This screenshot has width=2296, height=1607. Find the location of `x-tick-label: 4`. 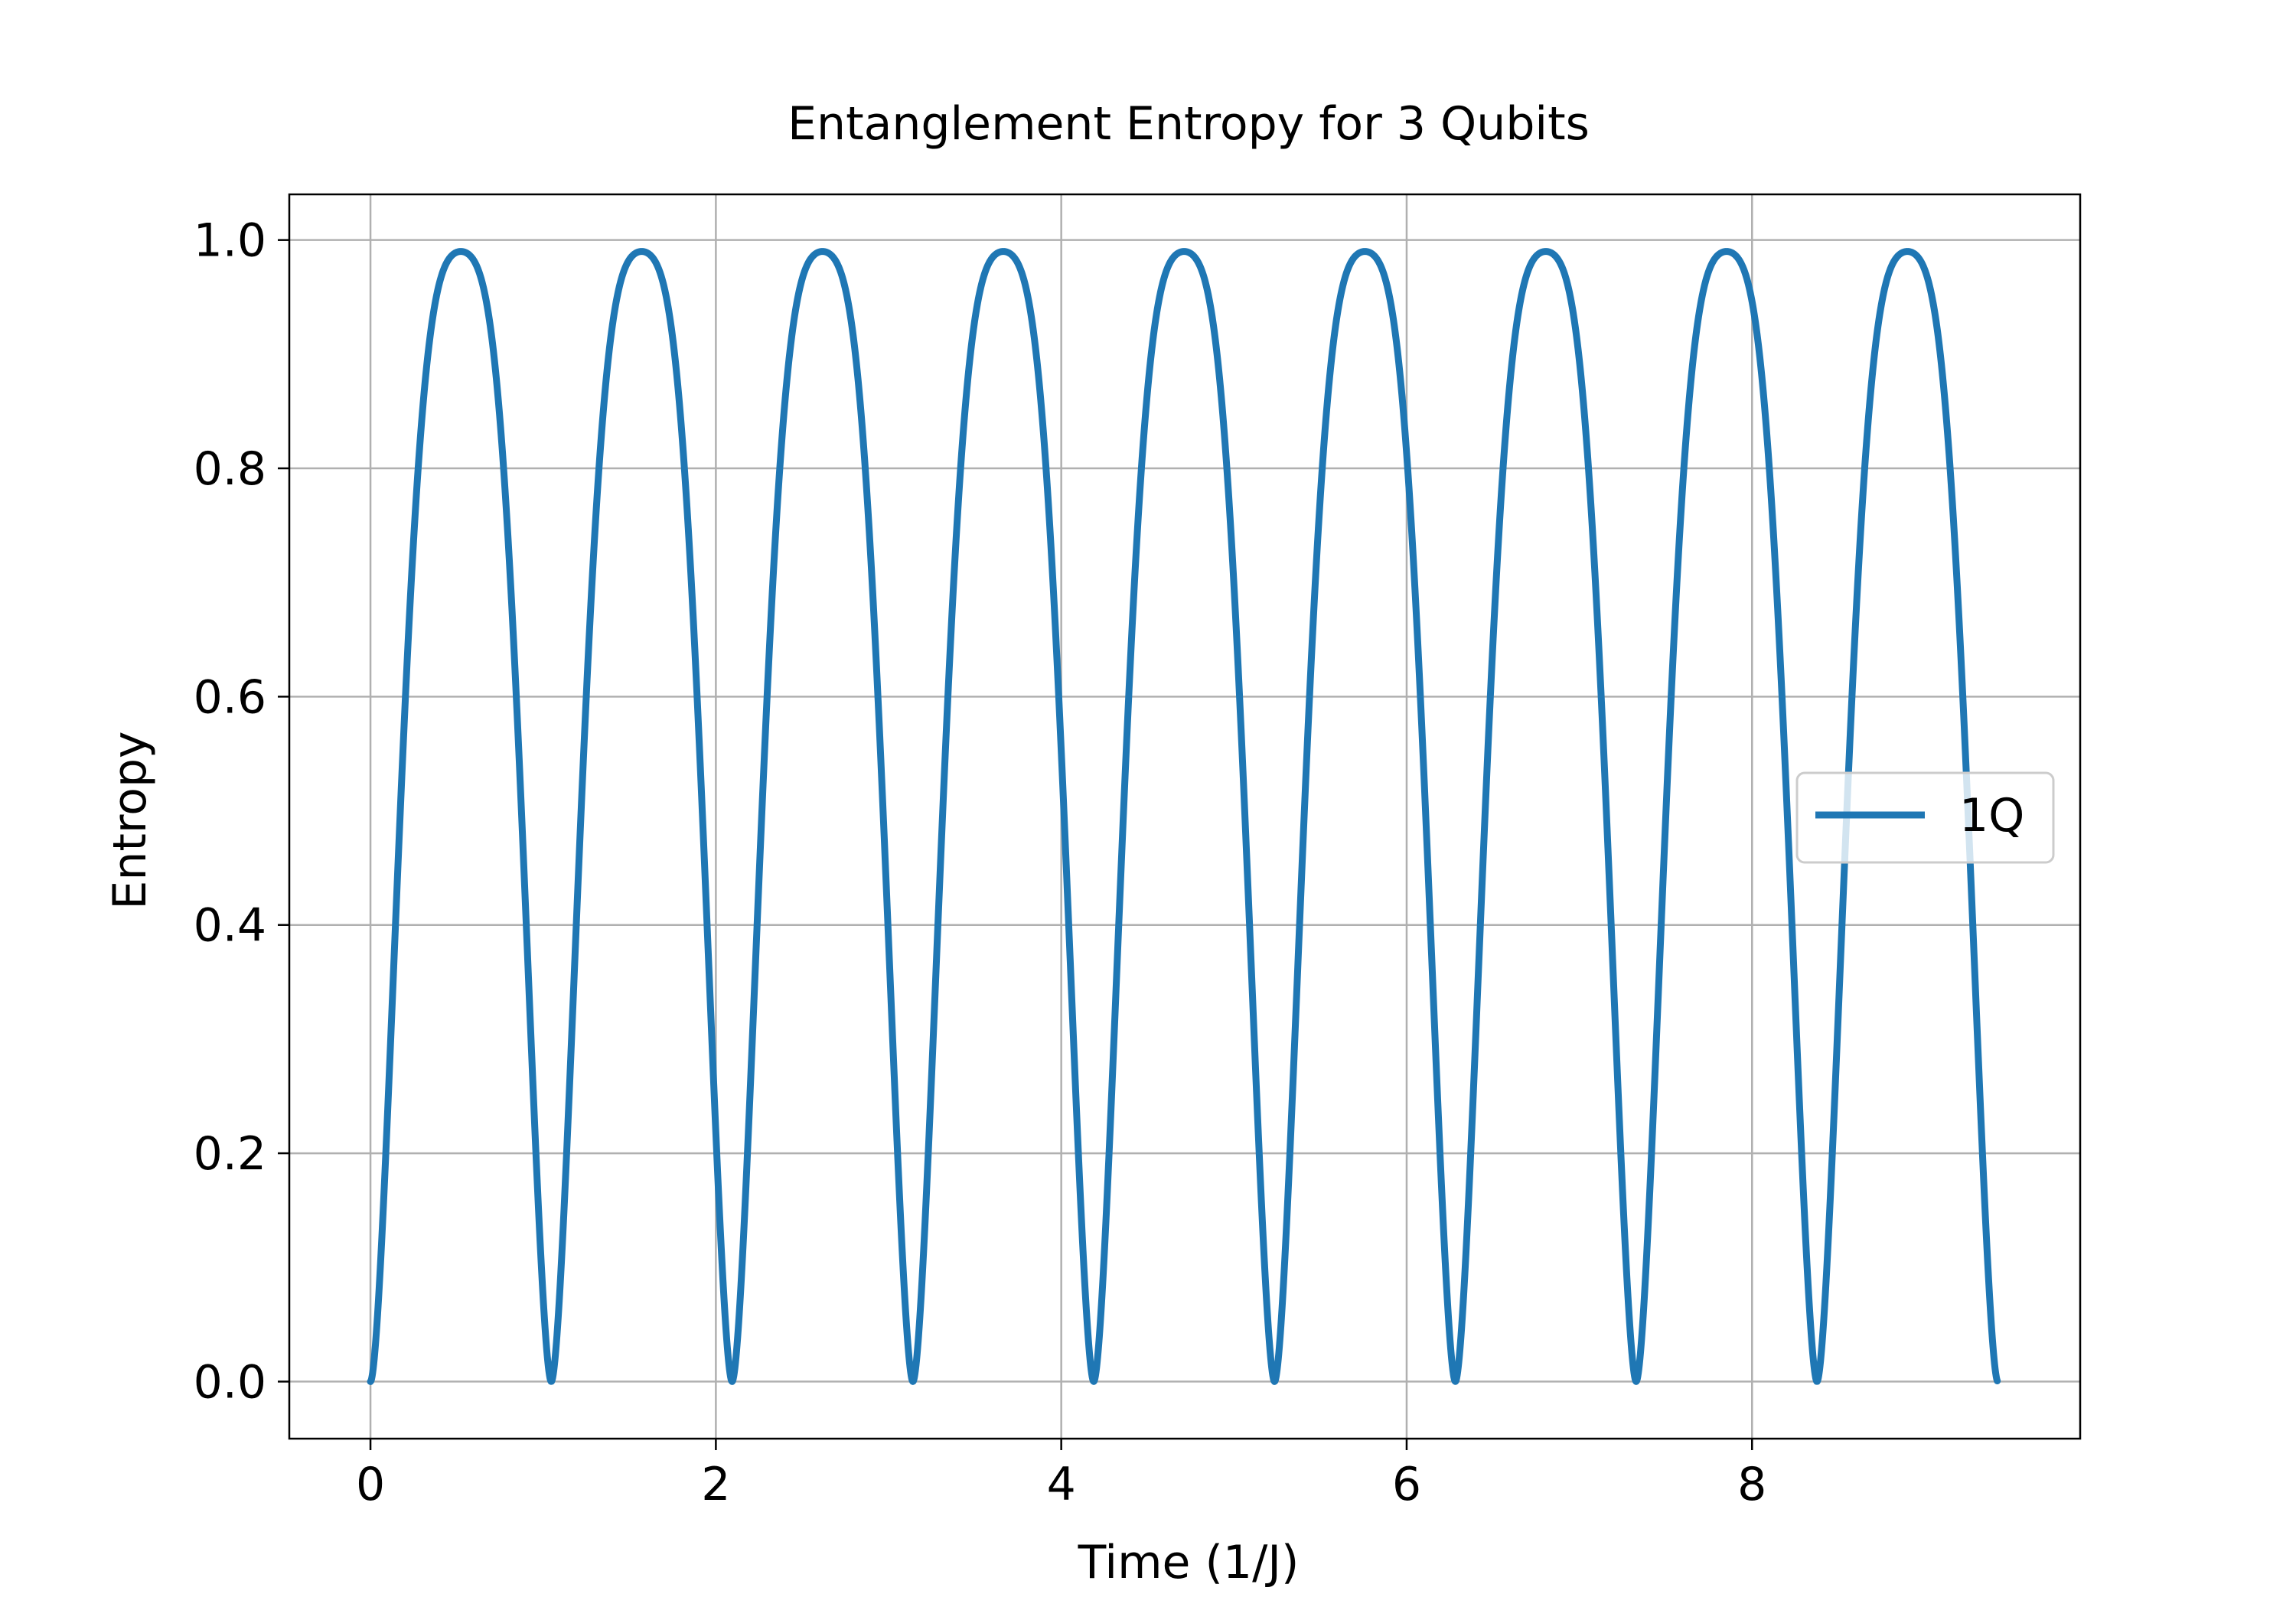

x-tick-label: 4 is located at coordinates (1061, 1485).